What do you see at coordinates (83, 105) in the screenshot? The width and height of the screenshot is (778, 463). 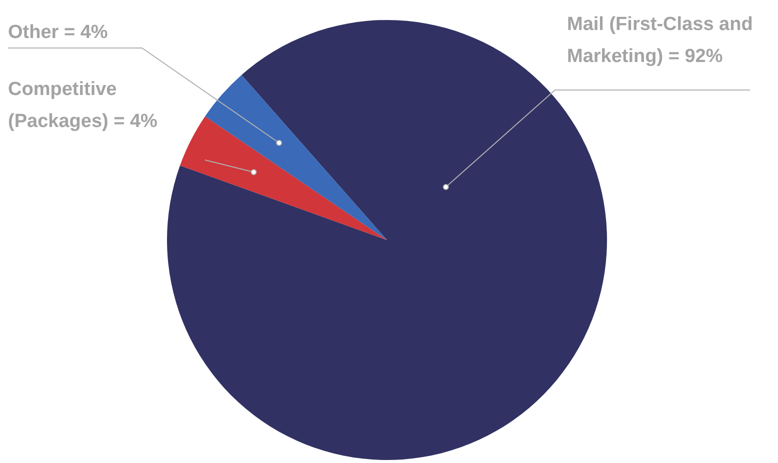 I see `slice-label: Competitive (Packages) = 4%` at bounding box center [83, 105].